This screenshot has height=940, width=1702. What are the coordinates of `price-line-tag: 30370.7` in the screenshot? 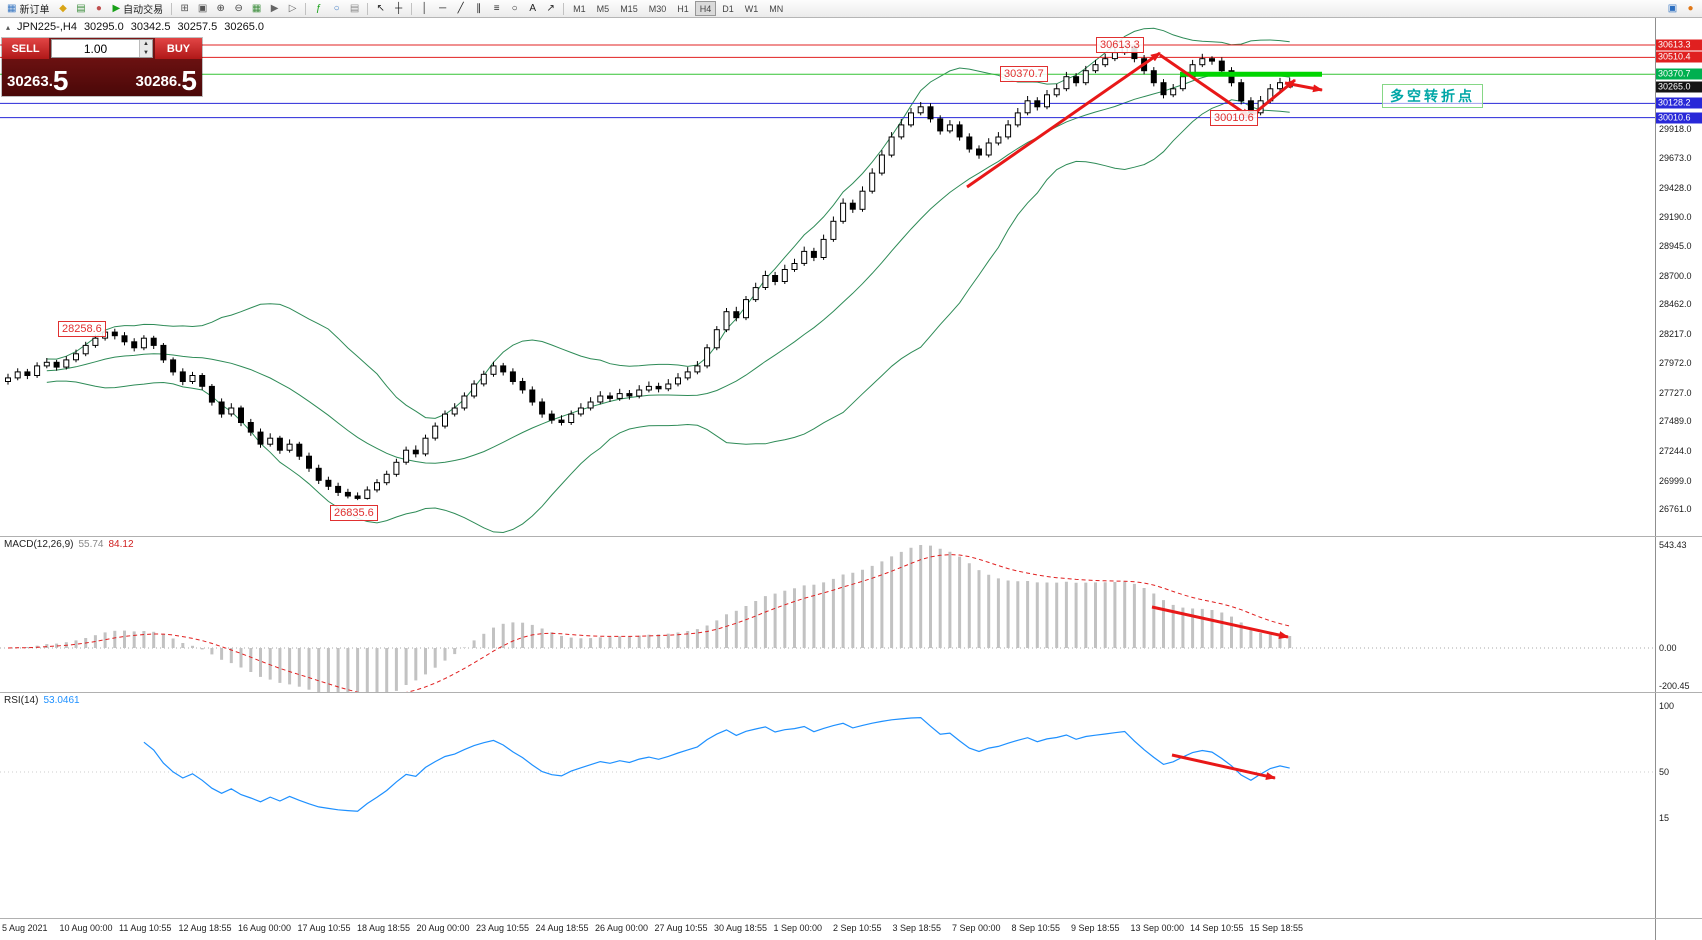 It's located at (1679, 74).